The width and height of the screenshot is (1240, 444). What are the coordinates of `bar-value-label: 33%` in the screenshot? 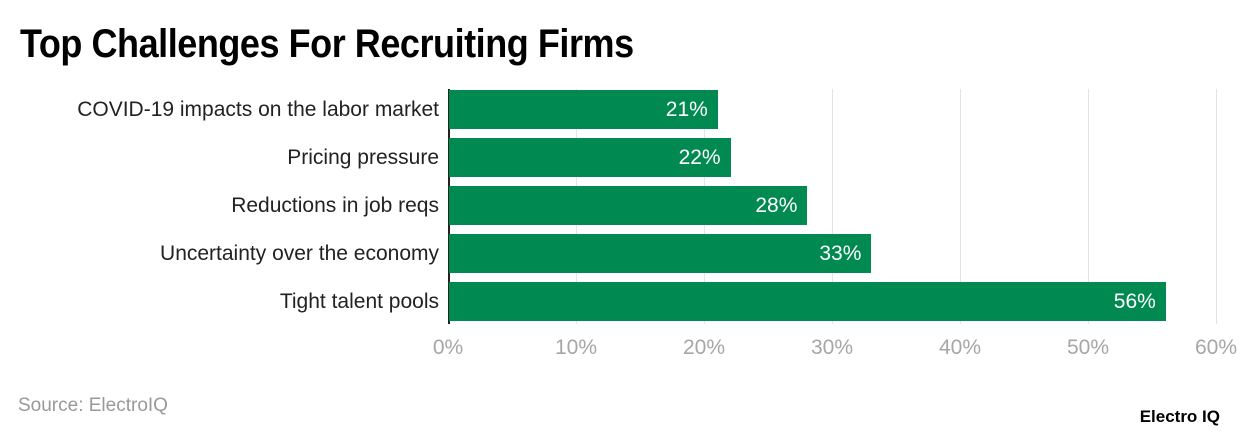 It's located at (840, 253).